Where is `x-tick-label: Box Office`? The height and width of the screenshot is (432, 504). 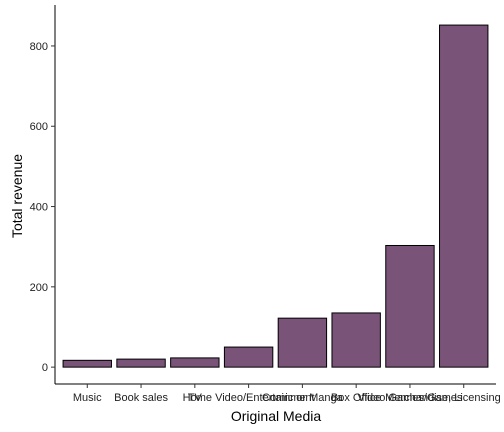 x-tick-label: Box Office is located at coordinates (356, 398).